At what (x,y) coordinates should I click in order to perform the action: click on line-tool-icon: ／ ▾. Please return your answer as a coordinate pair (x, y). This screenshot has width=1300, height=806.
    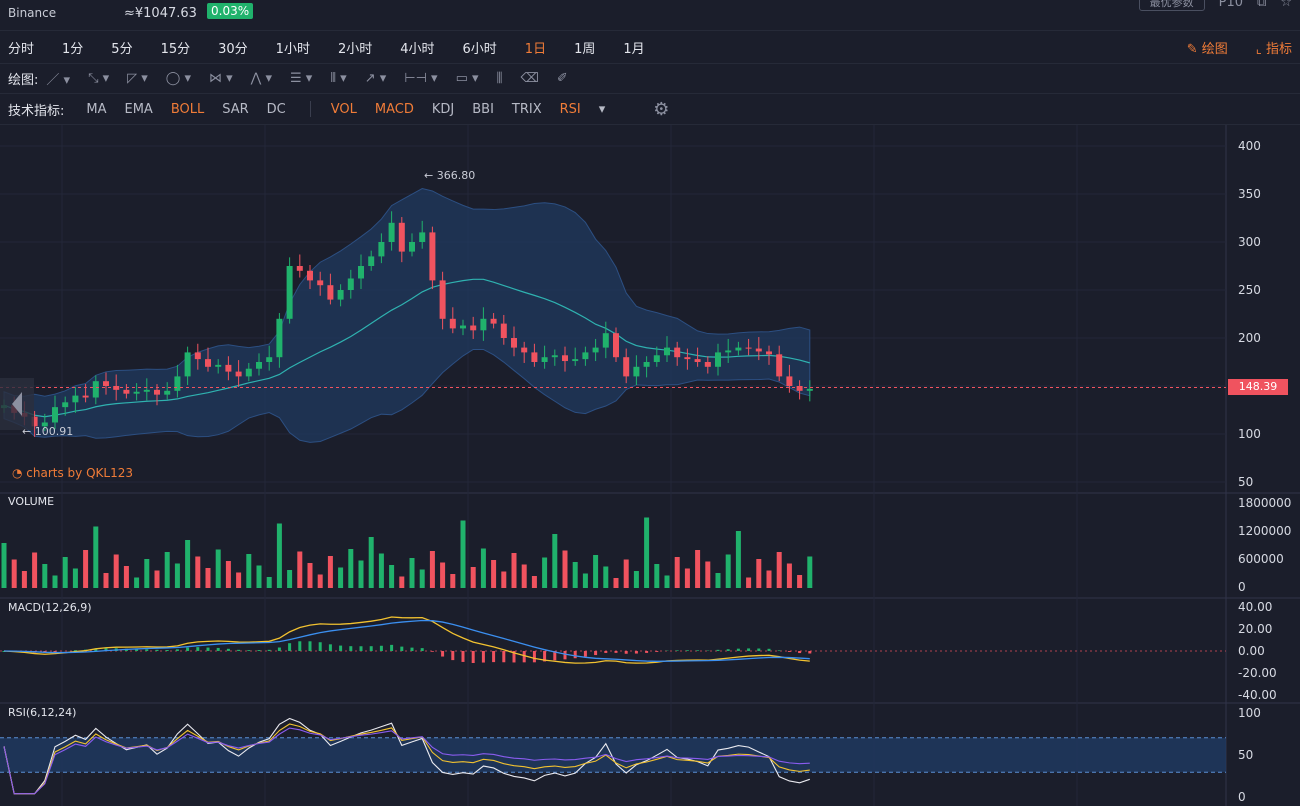
    Looking at the image, I should click on (58, 80).